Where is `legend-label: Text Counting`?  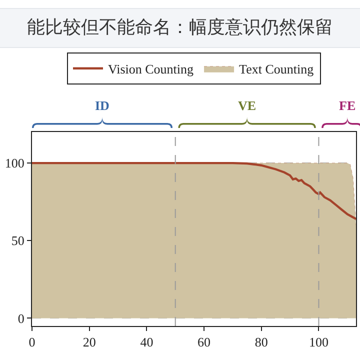
legend-label: Text Counting is located at coordinates (276, 68).